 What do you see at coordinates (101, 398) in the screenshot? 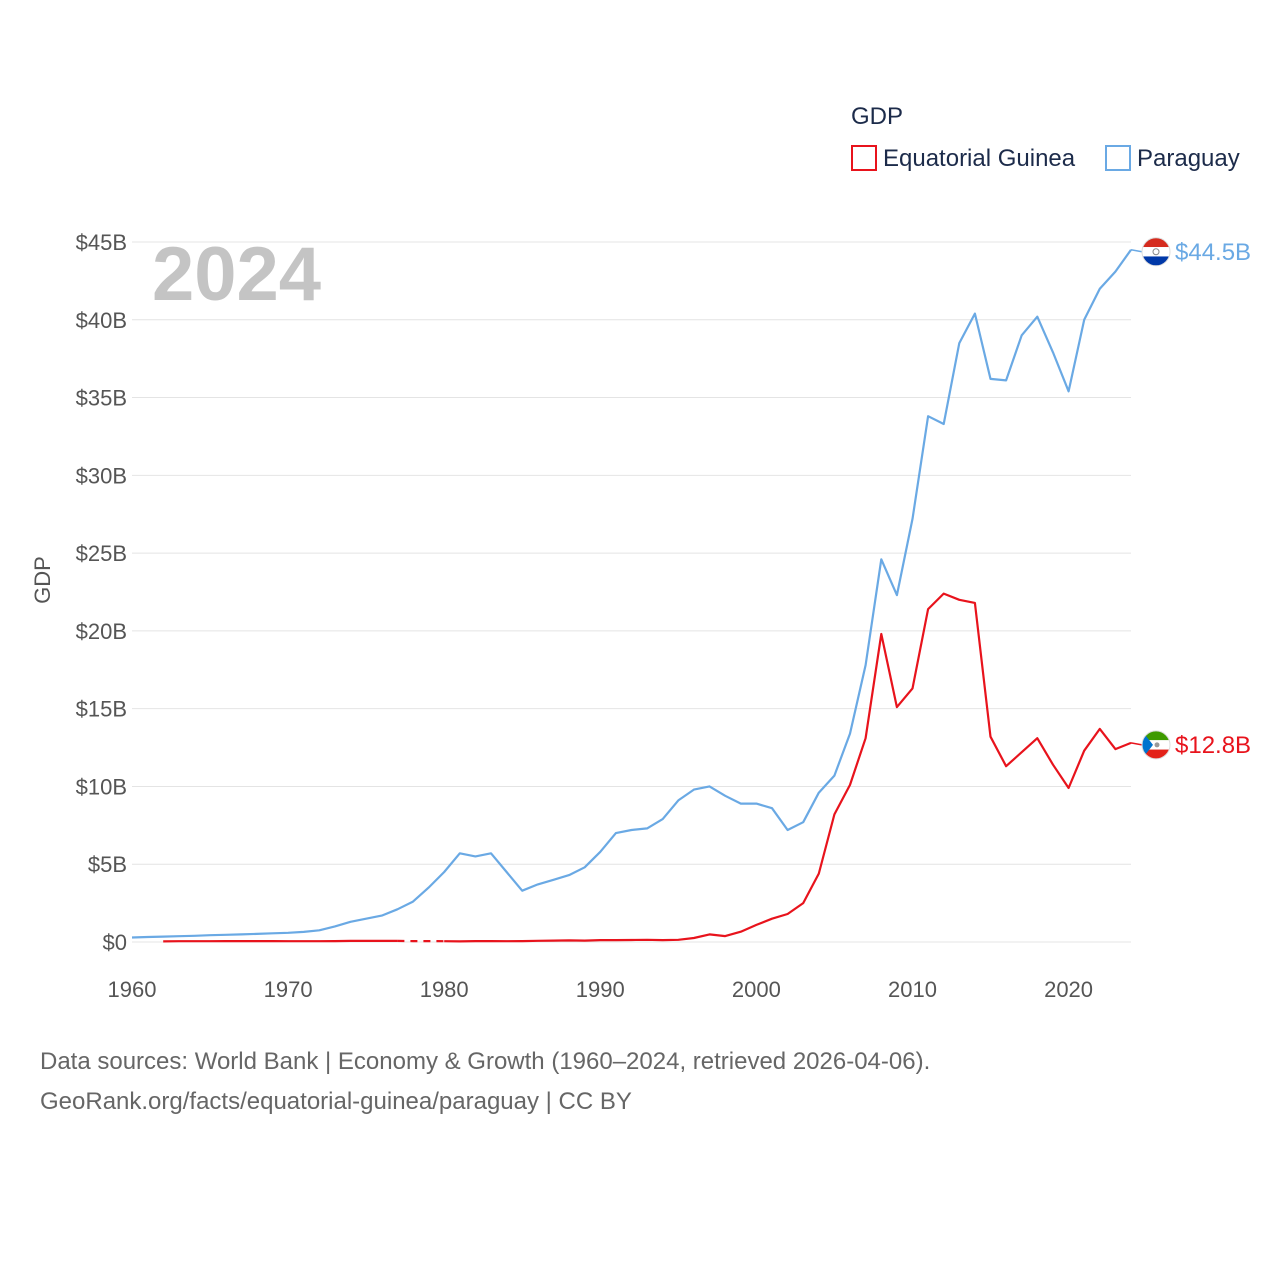
I see `y-tick-label: $35B` at bounding box center [101, 398].